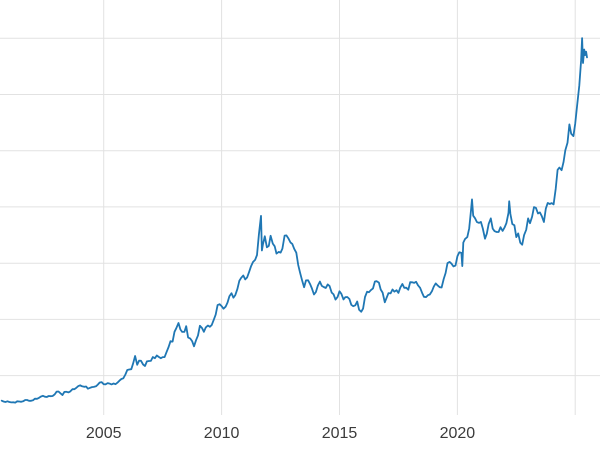 Image resolution: width=600 pixels, height=450 pixels. Describe the element at coordinates (458, 433) in the screenshot. I see `x-tick-label: 2020` at that location.